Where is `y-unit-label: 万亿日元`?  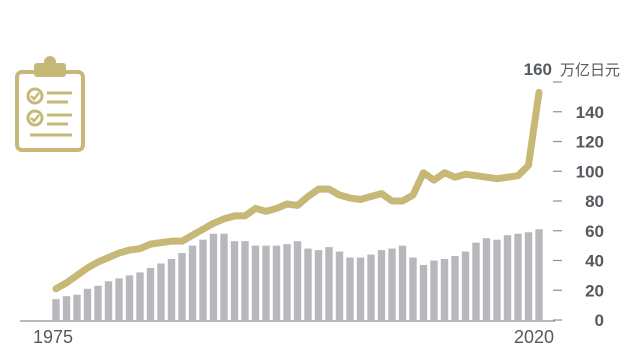
y-unit-label: 万亿日元 is located at coordinates (590, 70).